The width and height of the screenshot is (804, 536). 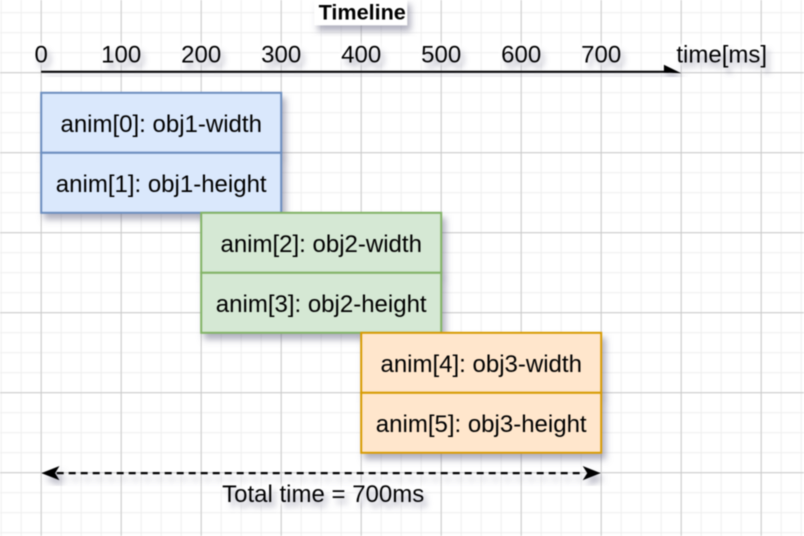 I want to click on svg-text: 500, so click(x=441, y=54).